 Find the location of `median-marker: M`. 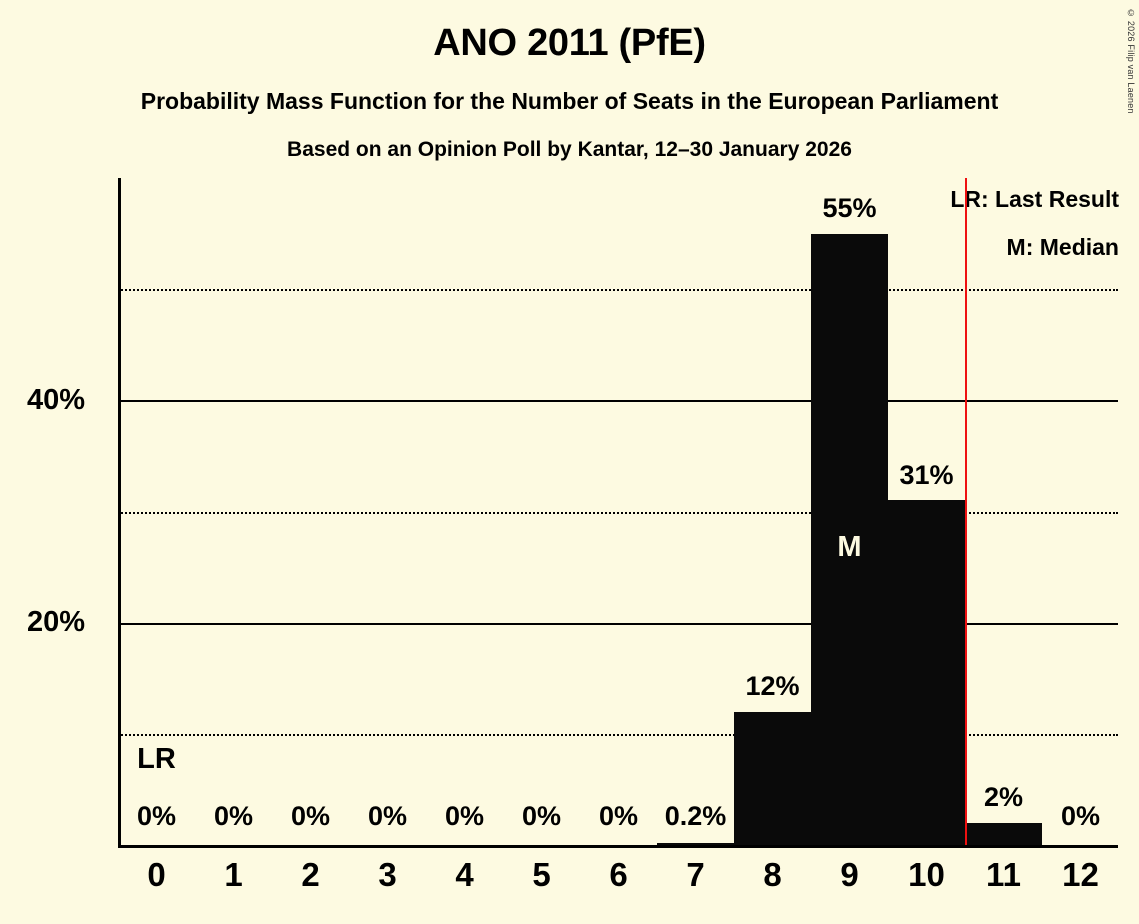

median-marker: M is located at coordinates (849, 547).